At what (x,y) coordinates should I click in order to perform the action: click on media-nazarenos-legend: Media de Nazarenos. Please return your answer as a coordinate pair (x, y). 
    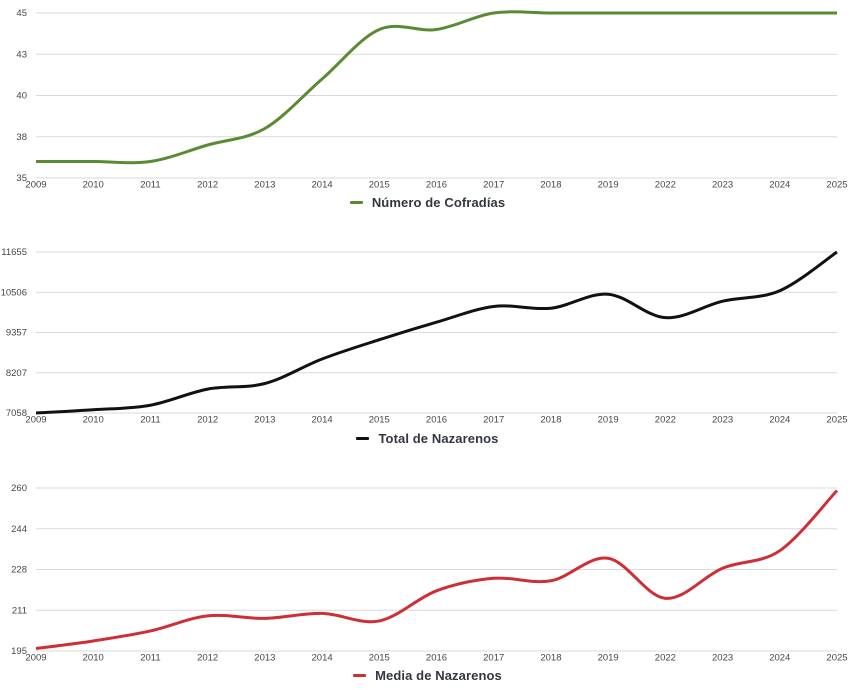
    Looking at the image, I should click on (427, 675).